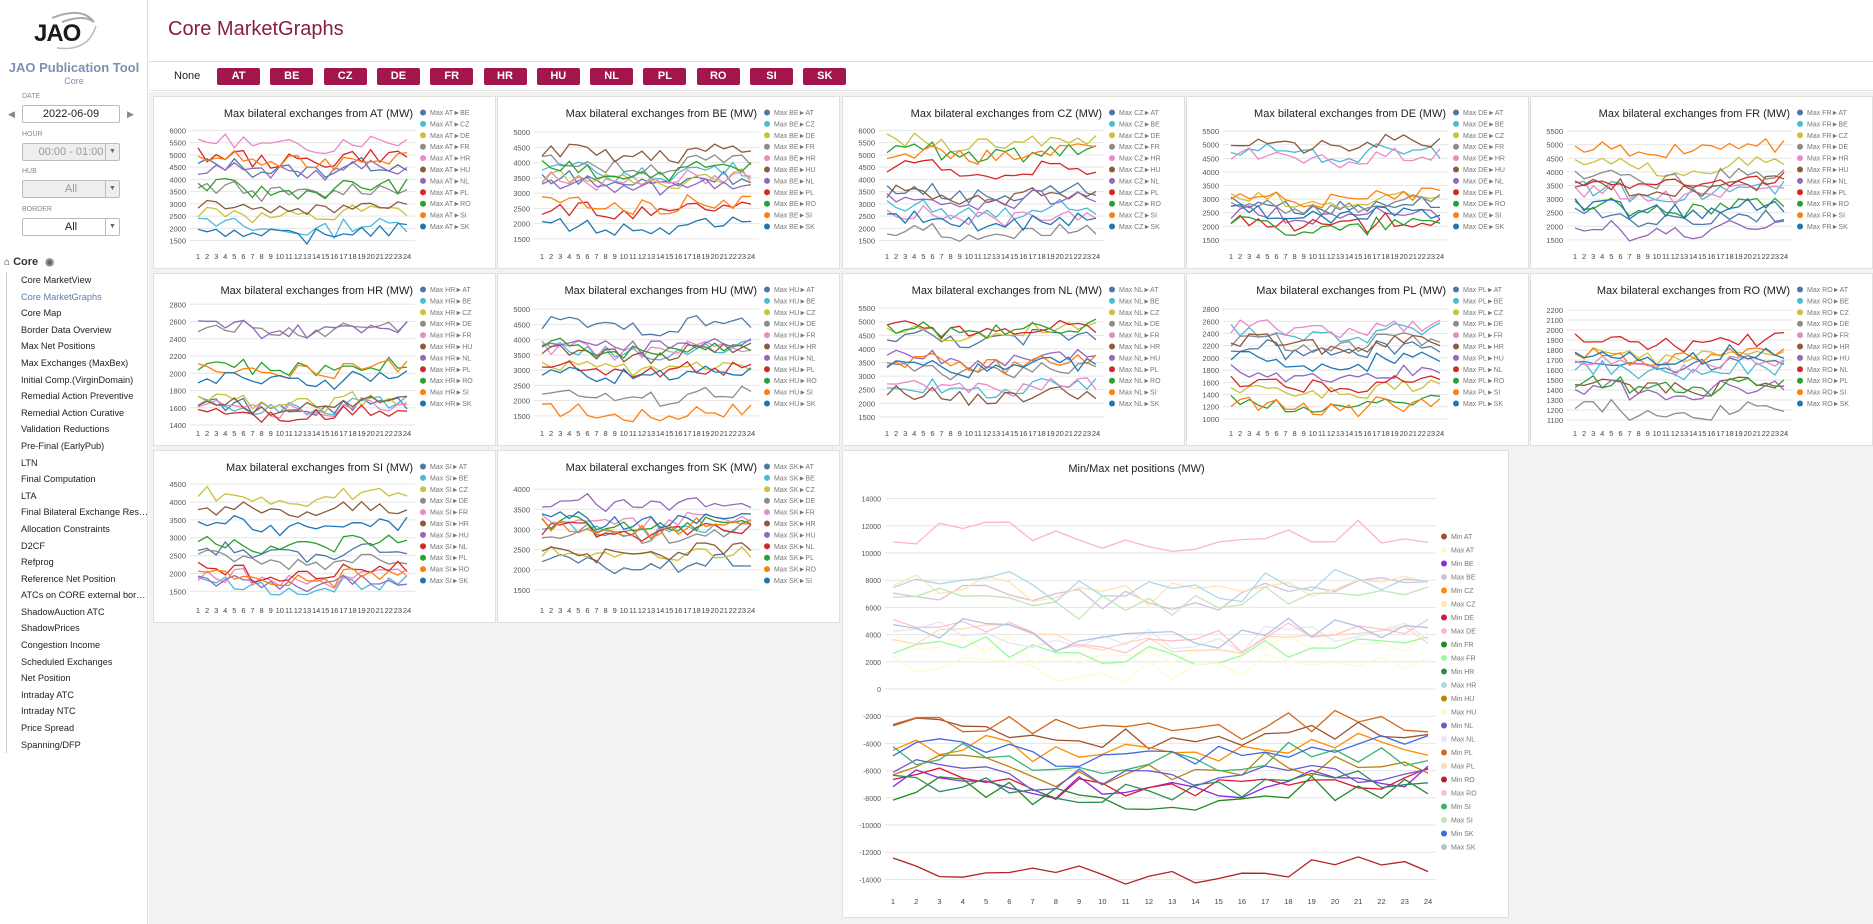 This screenshot has width=1873, height=924. I want to click on sidebar-item: Max Exchanges (MaxBex), so click(75, 362).